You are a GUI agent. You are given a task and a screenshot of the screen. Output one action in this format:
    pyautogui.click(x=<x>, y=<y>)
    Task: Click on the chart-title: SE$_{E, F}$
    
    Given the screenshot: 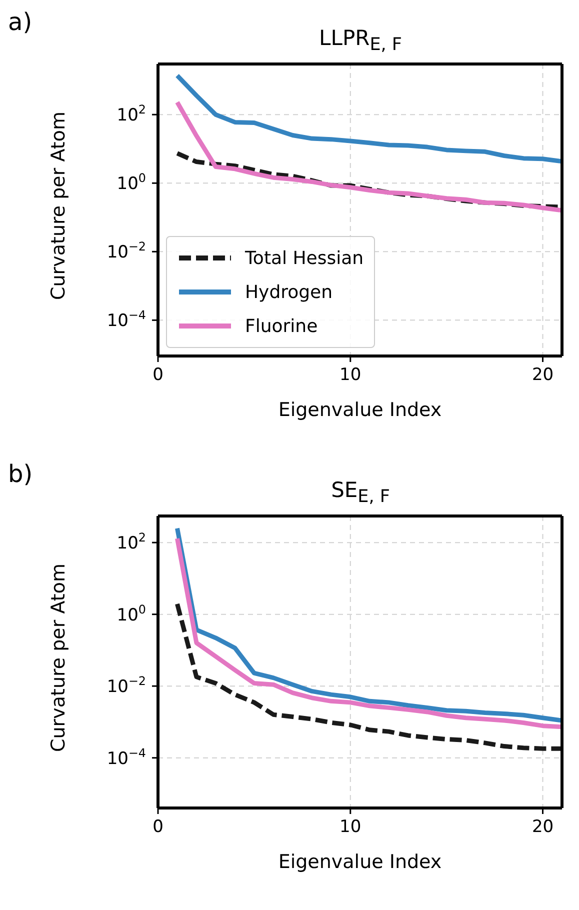 What is the action you would take?
    pyautogui.click(x=360, y=493)
    